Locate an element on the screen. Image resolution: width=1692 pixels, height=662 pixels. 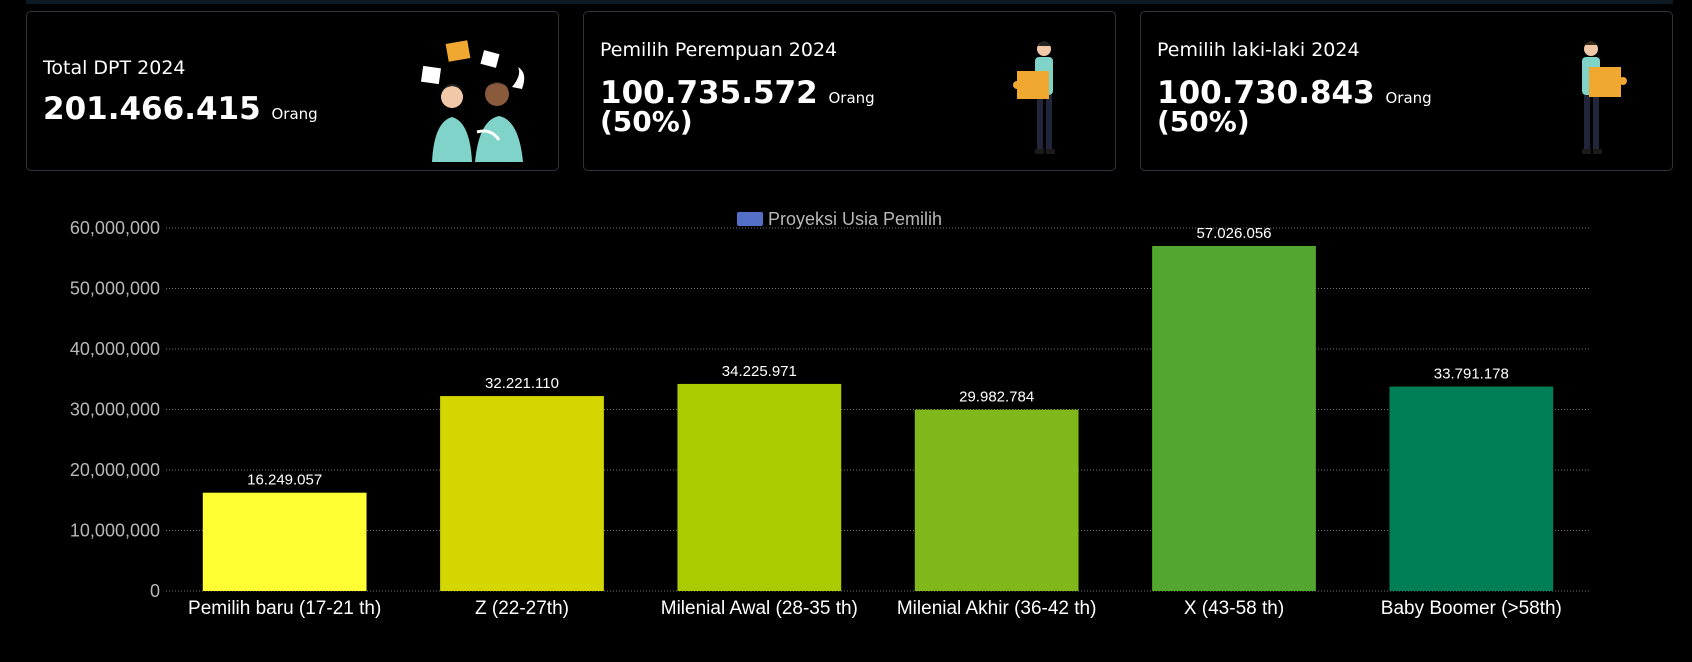
y-tick-label: 40,000,000 is located at coordinates (115, 349).